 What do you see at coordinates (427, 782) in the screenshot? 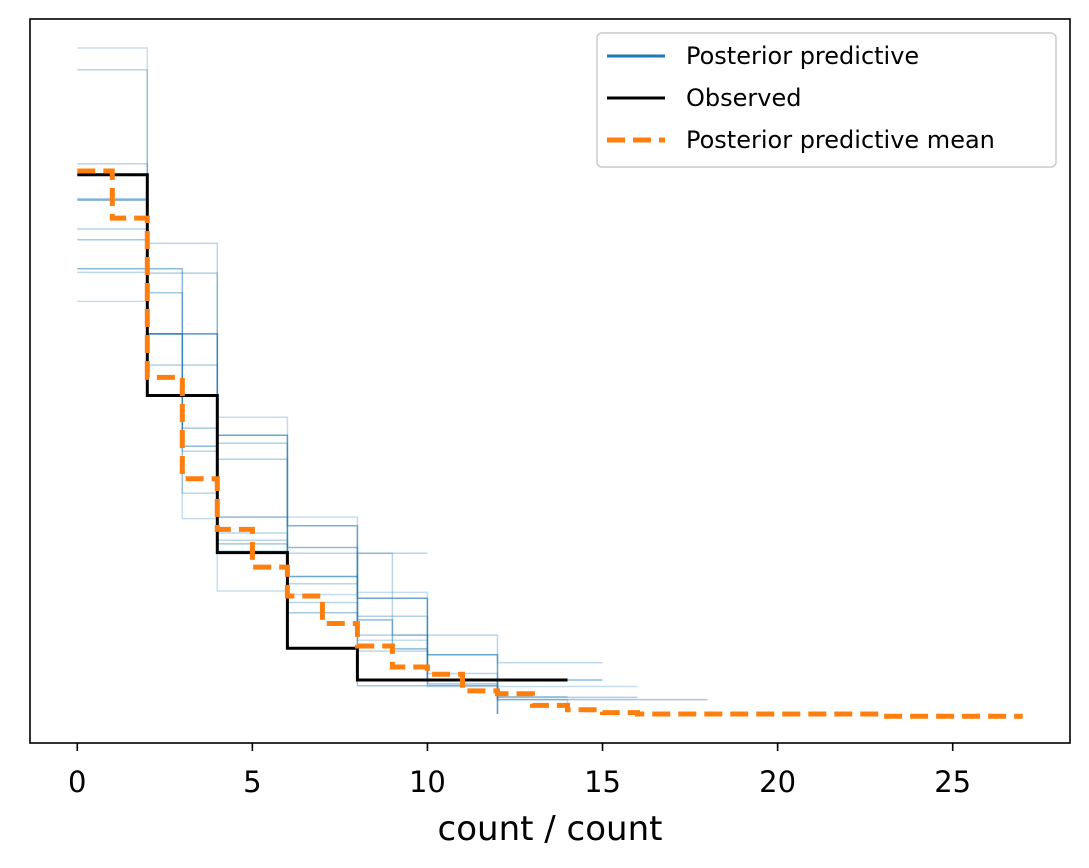
I see `x-tick-label-10: 10` at bounding box center [427, 782].